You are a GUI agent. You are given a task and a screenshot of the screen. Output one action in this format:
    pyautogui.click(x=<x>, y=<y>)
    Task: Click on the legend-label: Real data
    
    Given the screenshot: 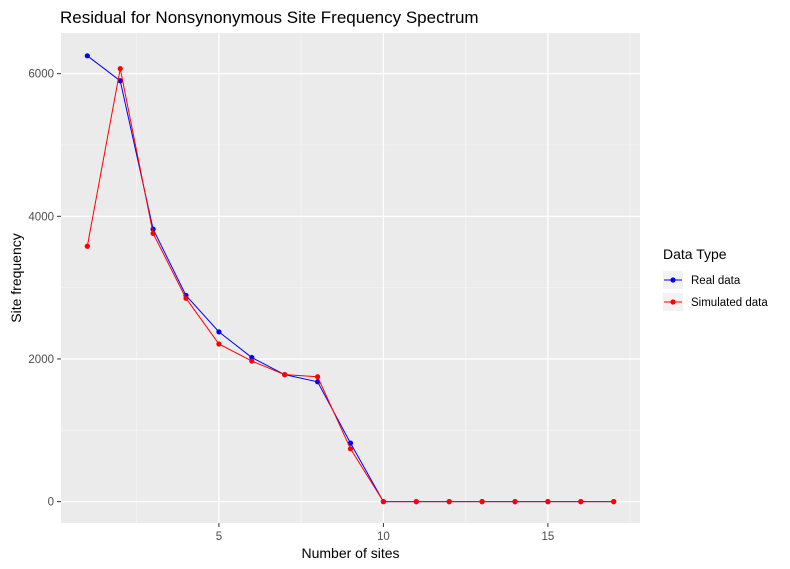 What is the action you would take?
    pyautogui.click(x=716, y=281)
    